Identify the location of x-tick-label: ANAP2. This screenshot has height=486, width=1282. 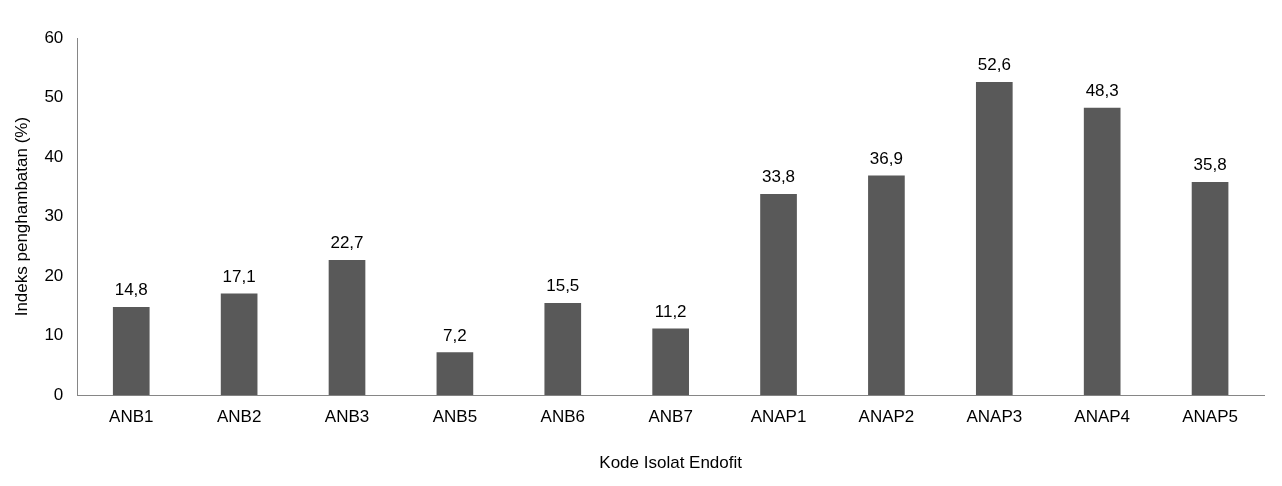
(886, 417).